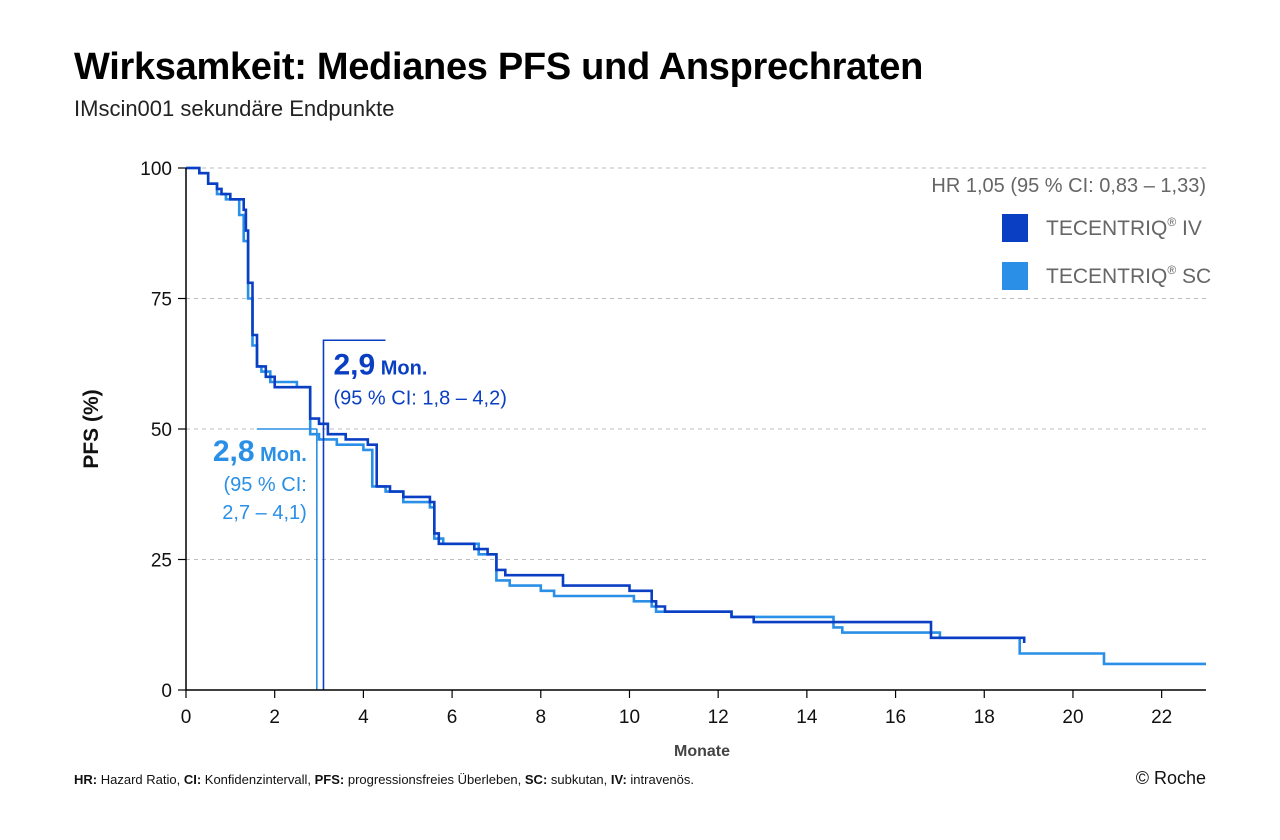  I want to click on x-tick-label: 10, so click(629, 717).